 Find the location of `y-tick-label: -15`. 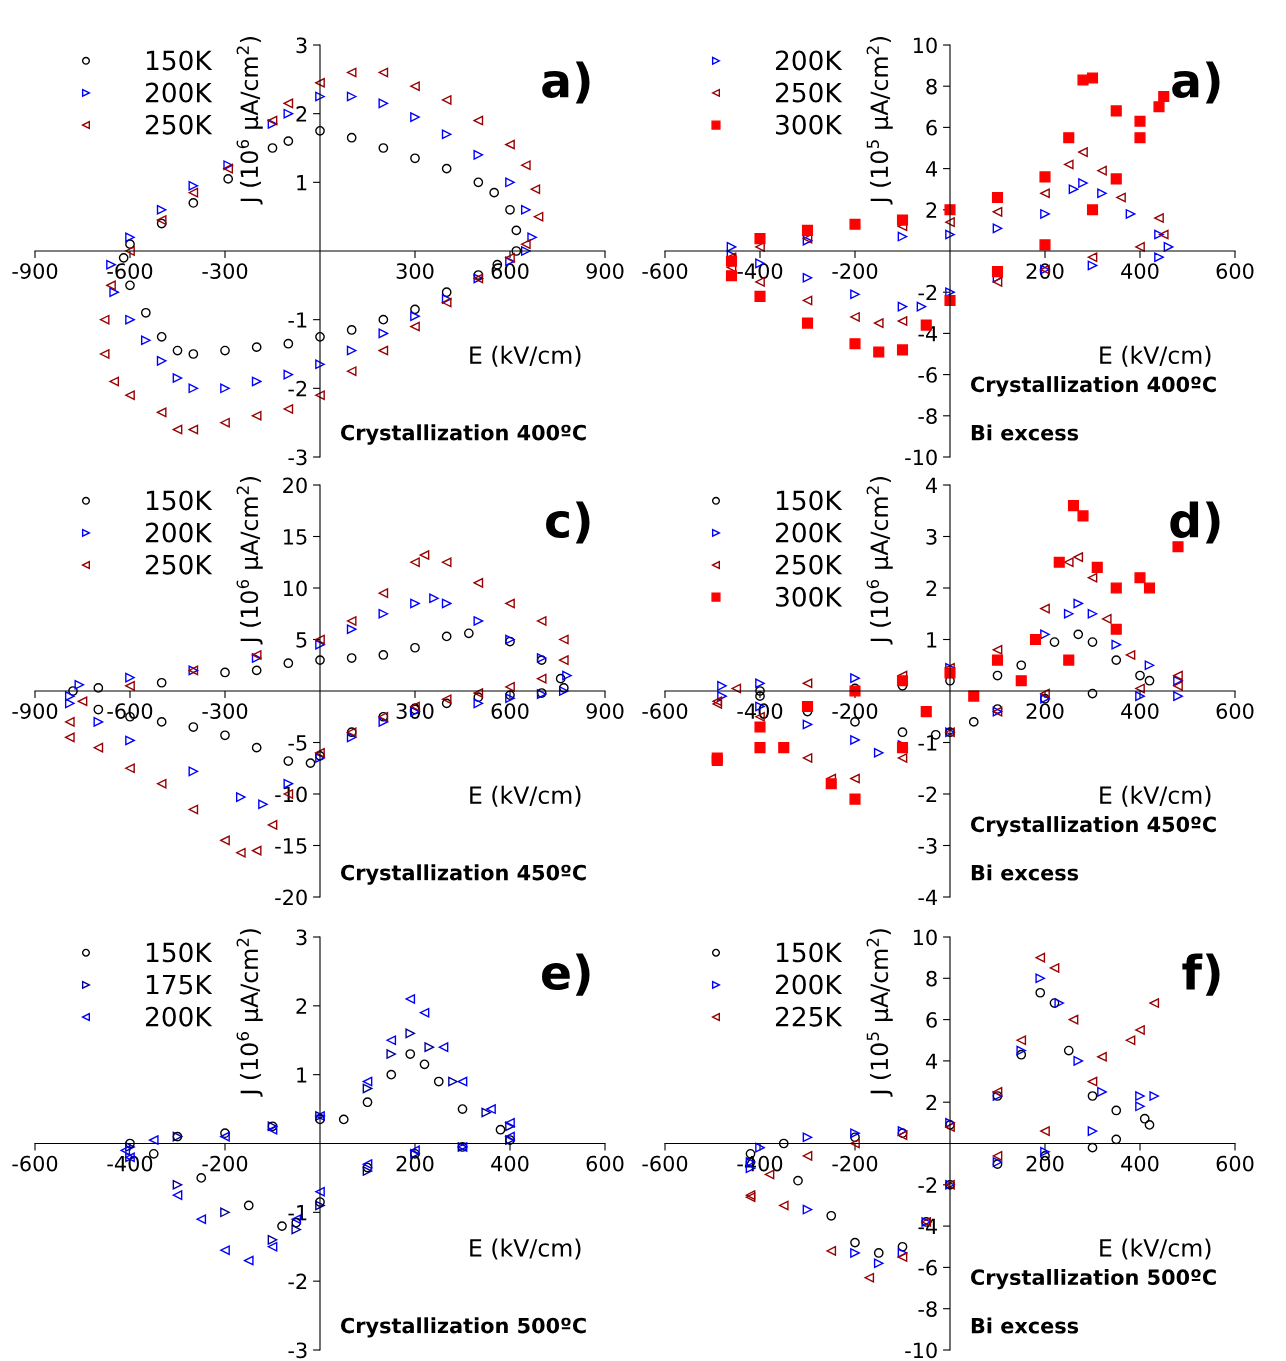

y-tick-label: -15 is located at coordinates (291, 846).